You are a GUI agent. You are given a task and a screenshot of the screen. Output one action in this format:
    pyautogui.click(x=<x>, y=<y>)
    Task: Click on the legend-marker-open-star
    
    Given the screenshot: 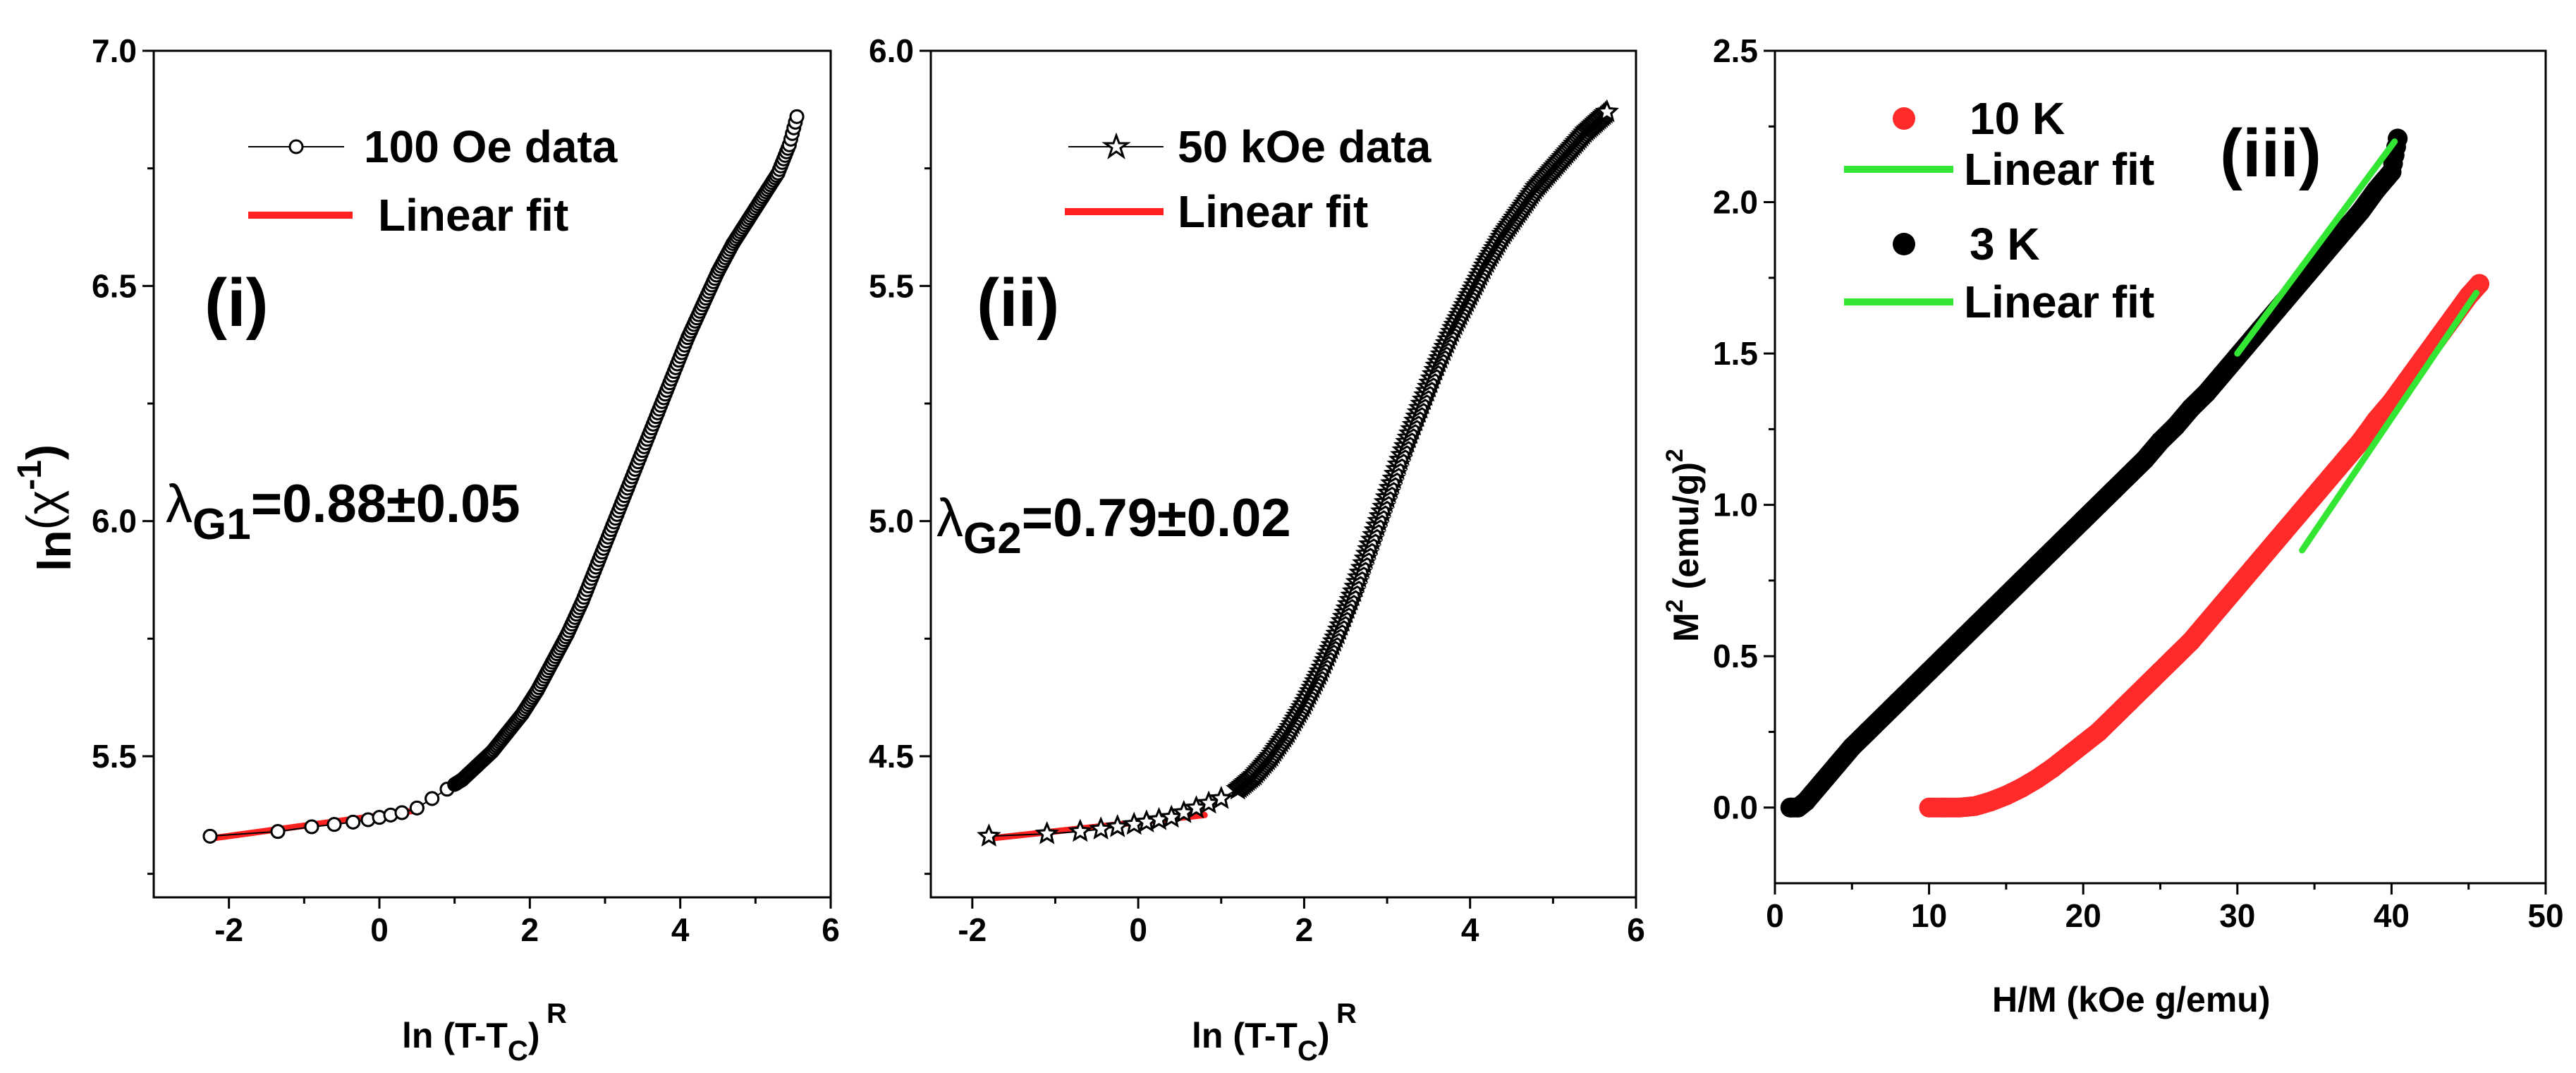 What is the action you would take?
    pyautogui.click(x=1116, y=145)
    